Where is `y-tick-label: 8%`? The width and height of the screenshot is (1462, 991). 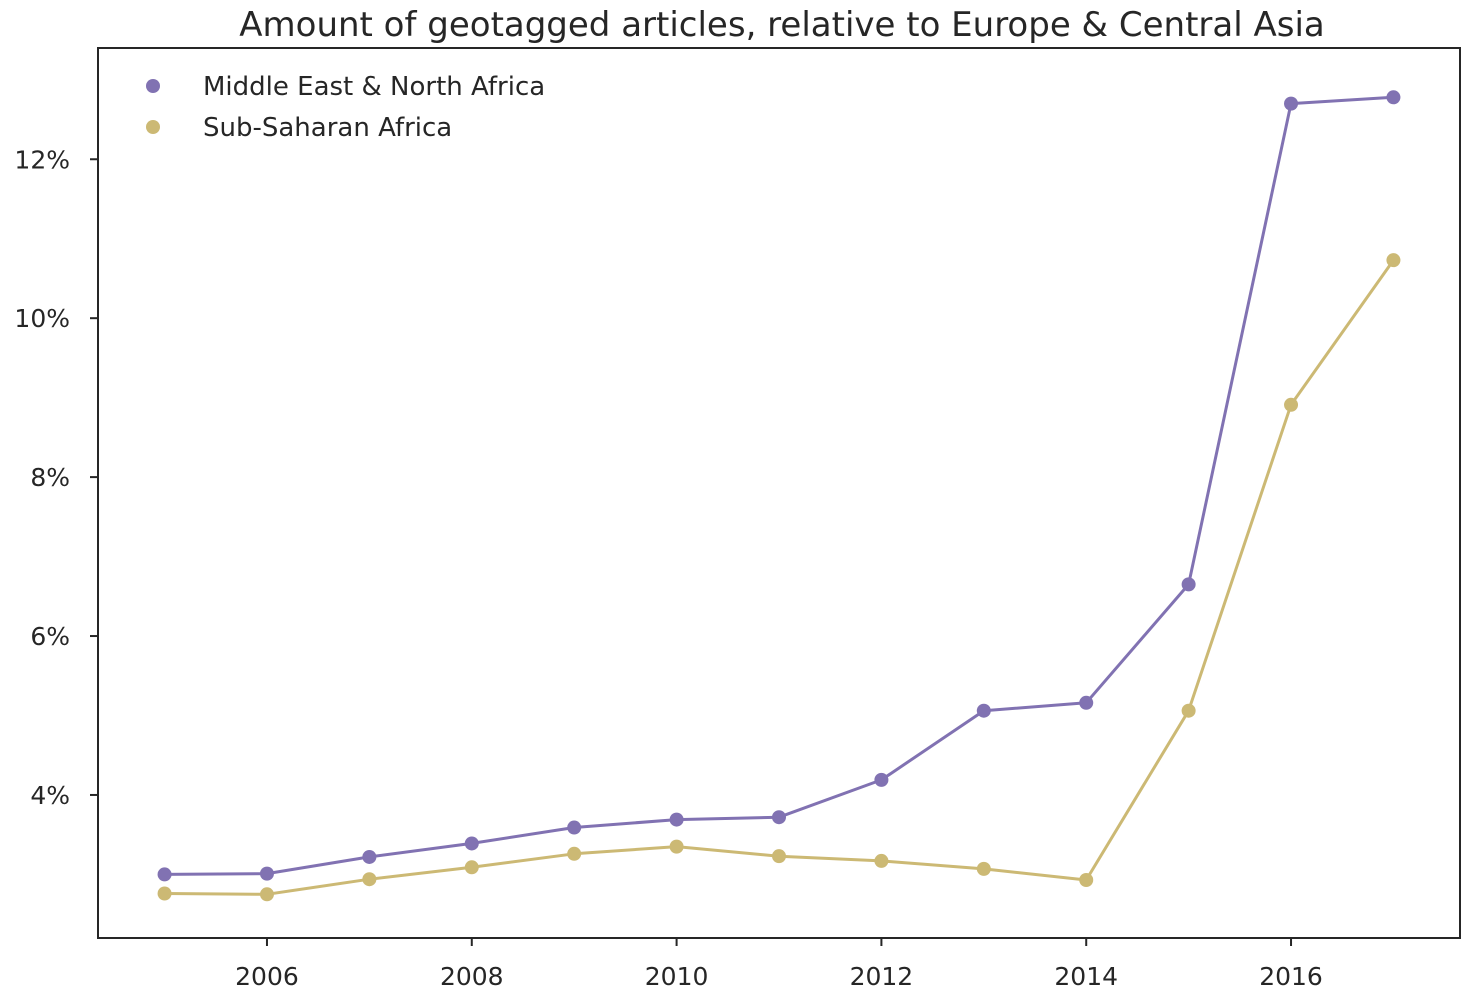 y-tick-label: 8% is located at coordinates (50, 477).